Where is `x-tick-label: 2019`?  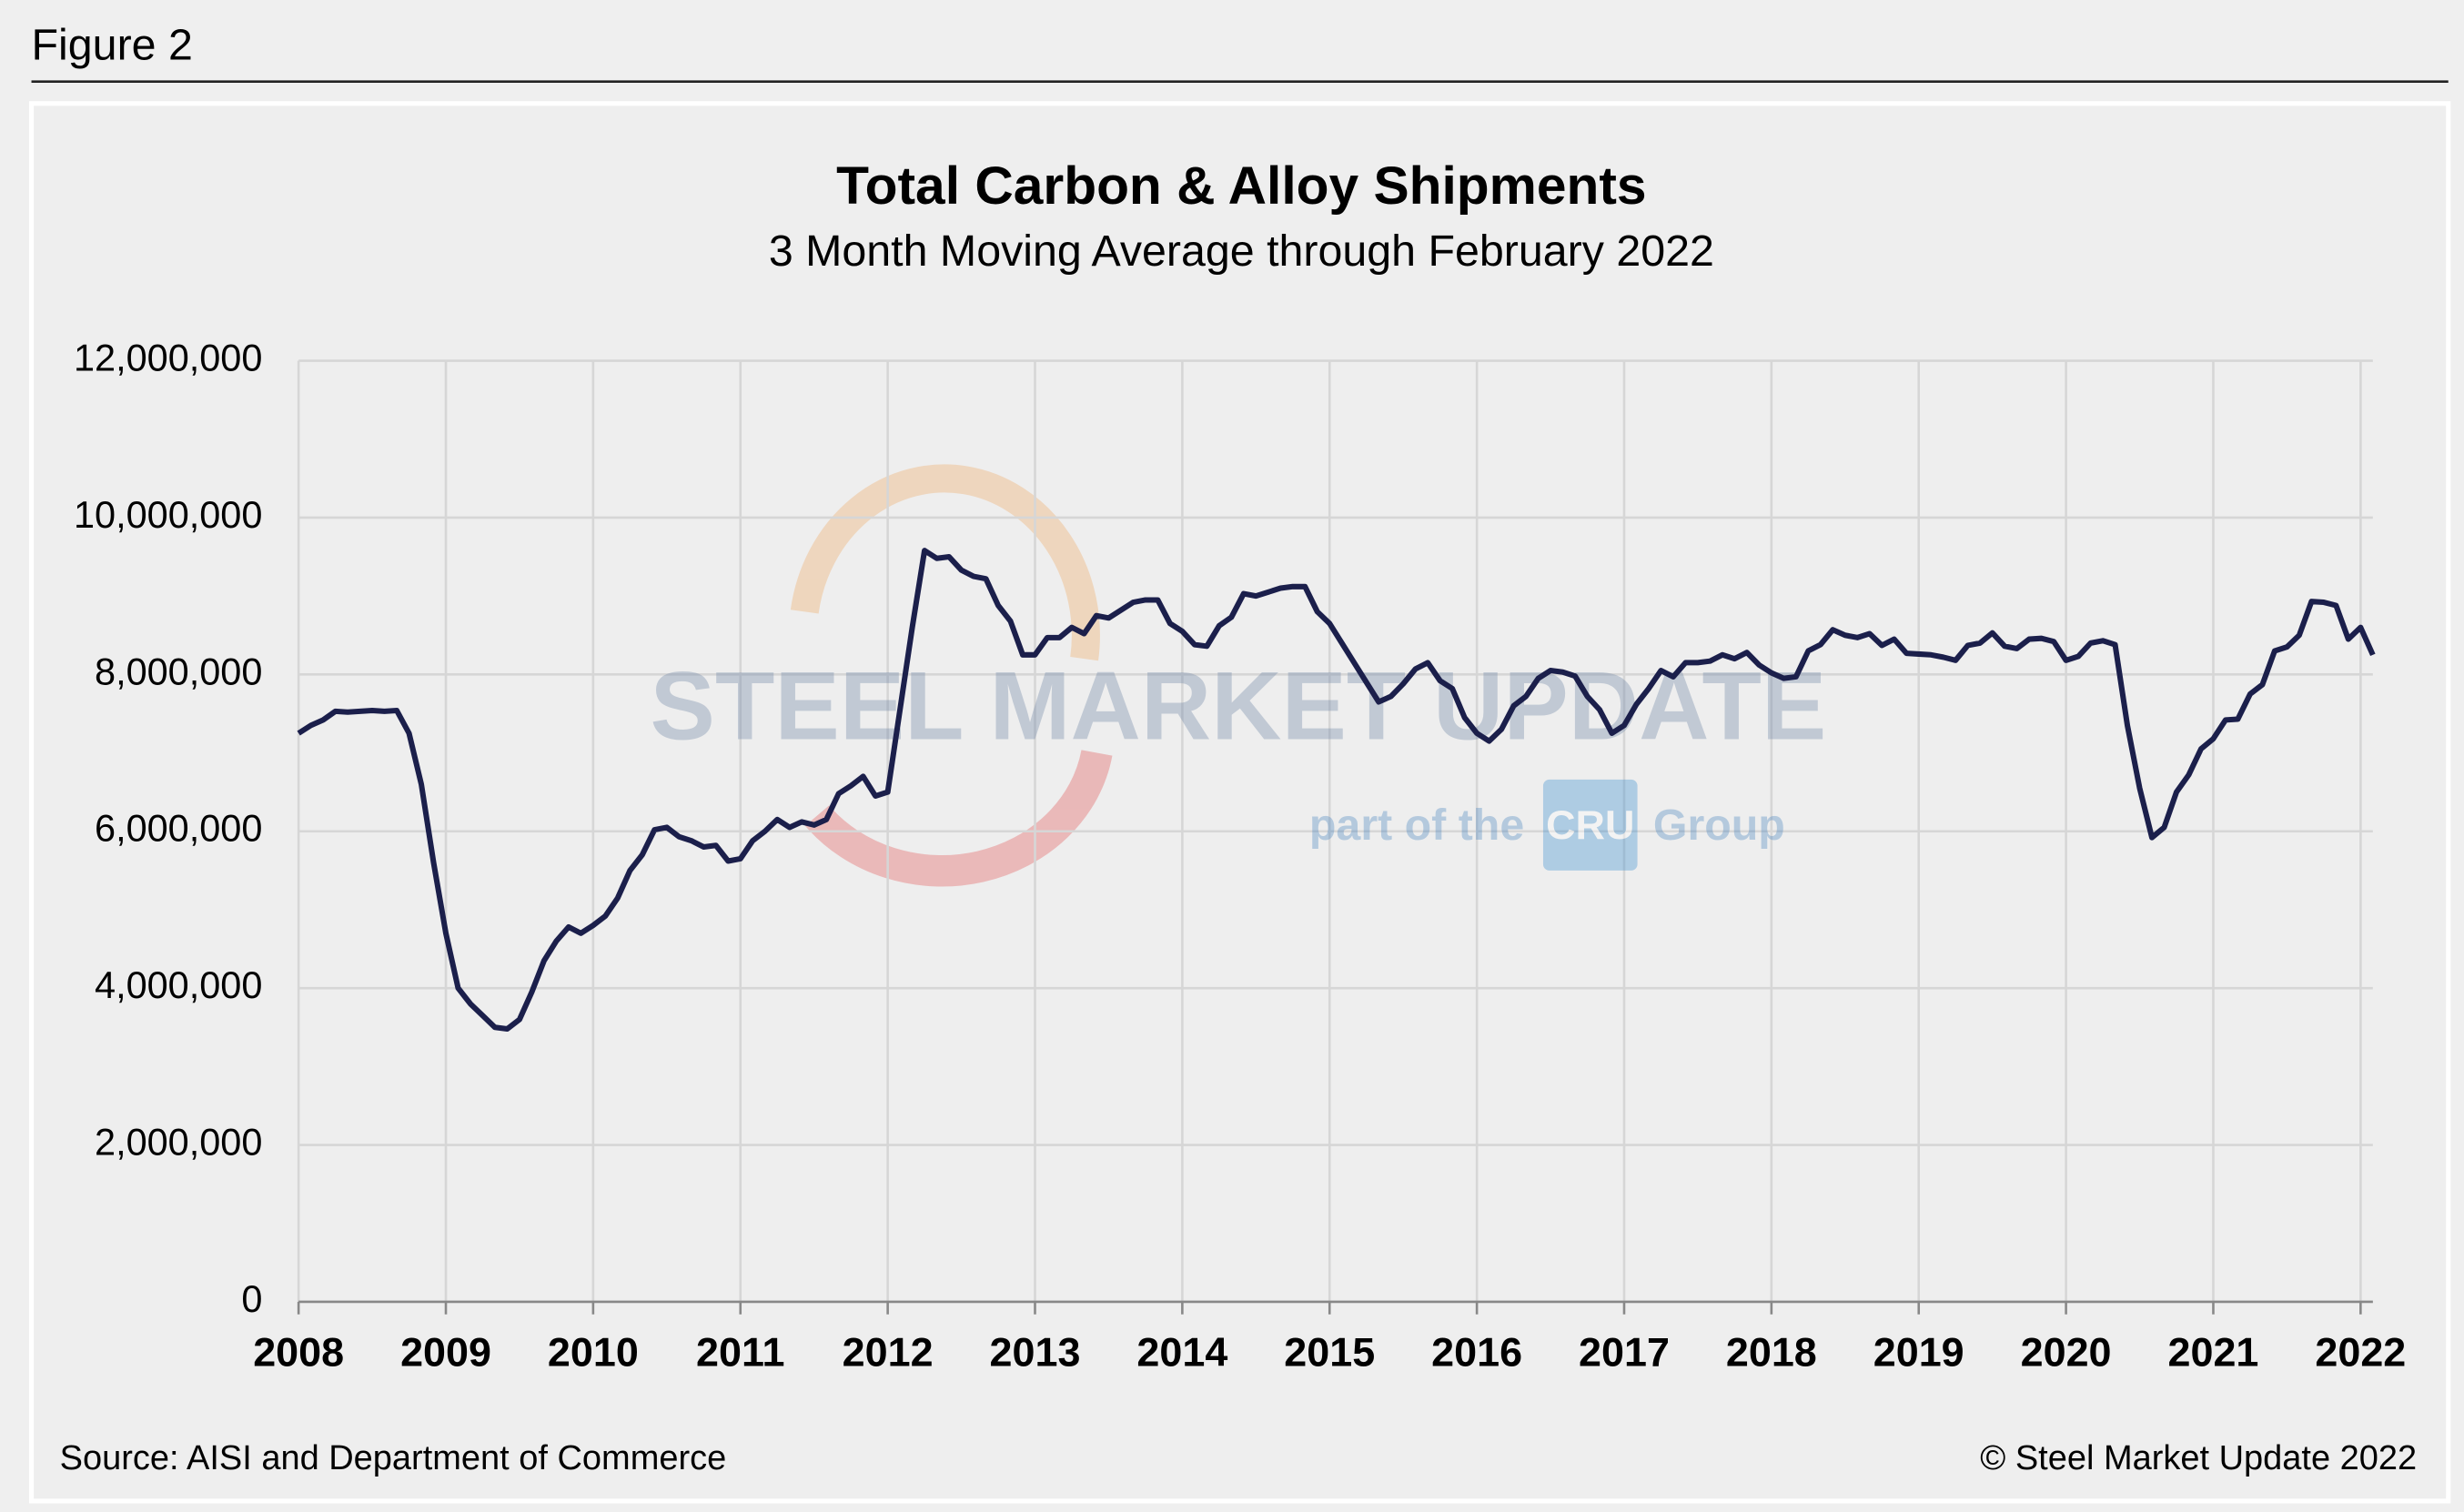
x-tick-label: 2019 is located at coordinates (1919, 1351).